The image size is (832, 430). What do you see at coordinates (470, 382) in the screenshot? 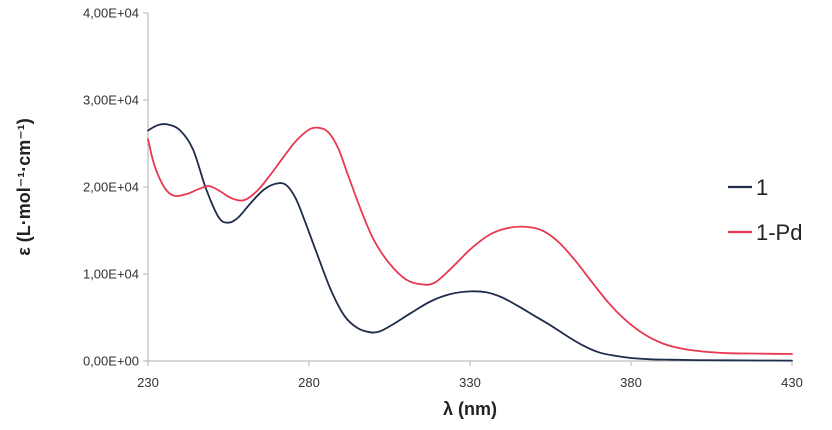
I see `x-tick-label: 330` at bounding box center [470, 382].